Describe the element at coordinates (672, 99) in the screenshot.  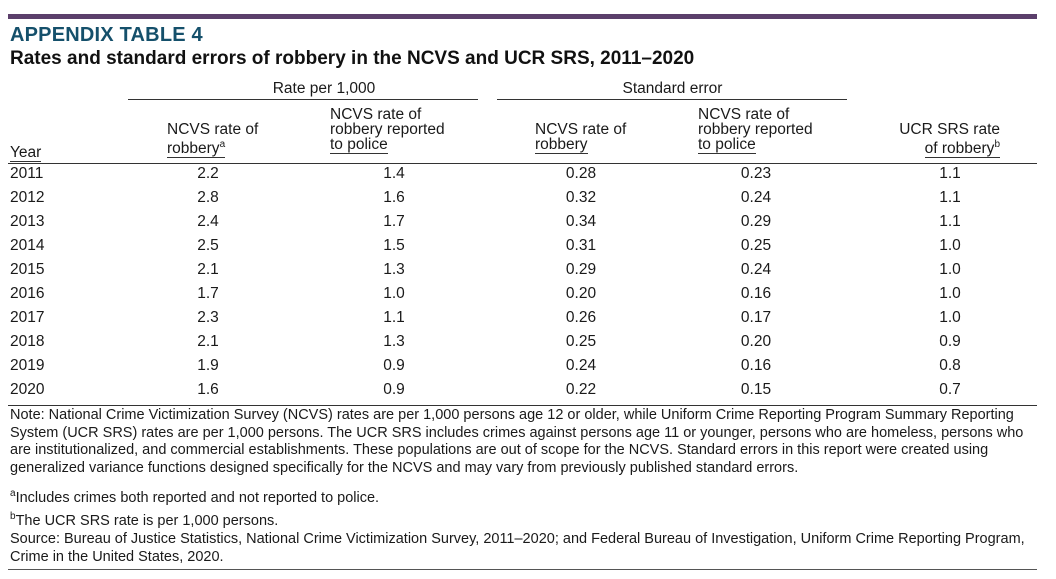
I see `group-rule-se` at that location.